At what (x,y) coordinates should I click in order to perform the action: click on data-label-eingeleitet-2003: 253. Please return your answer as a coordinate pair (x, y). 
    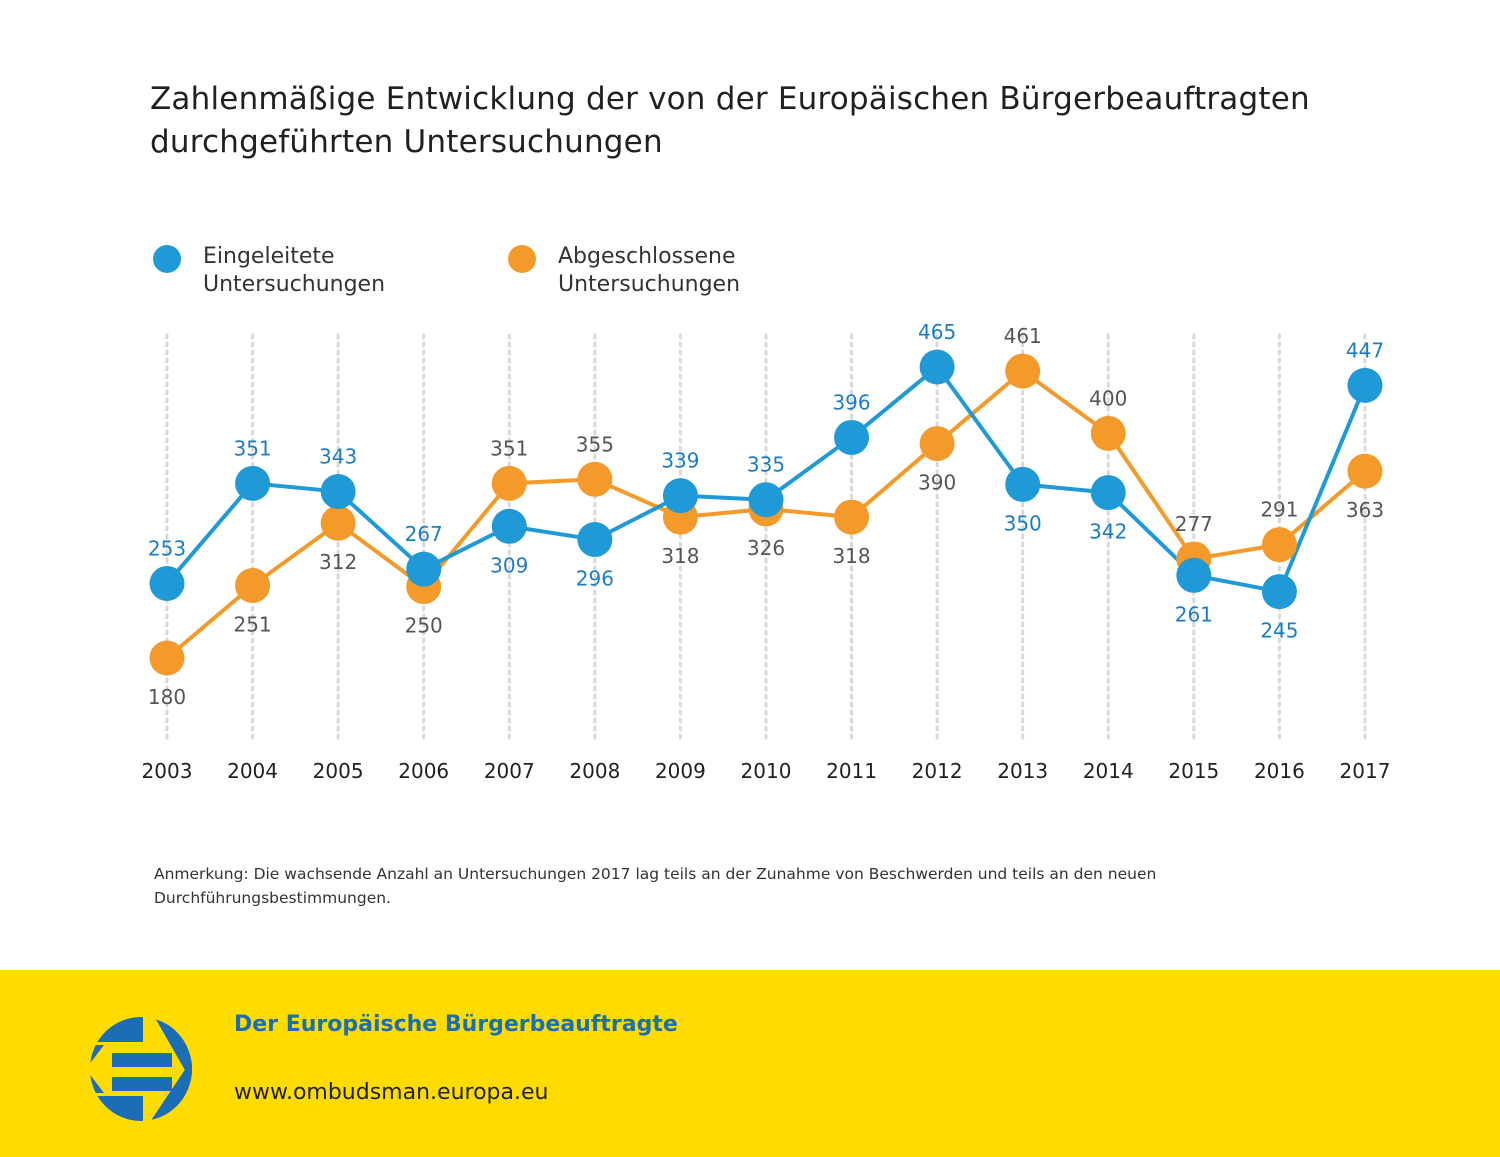
    Looking at the image, I should click on (167, 548).